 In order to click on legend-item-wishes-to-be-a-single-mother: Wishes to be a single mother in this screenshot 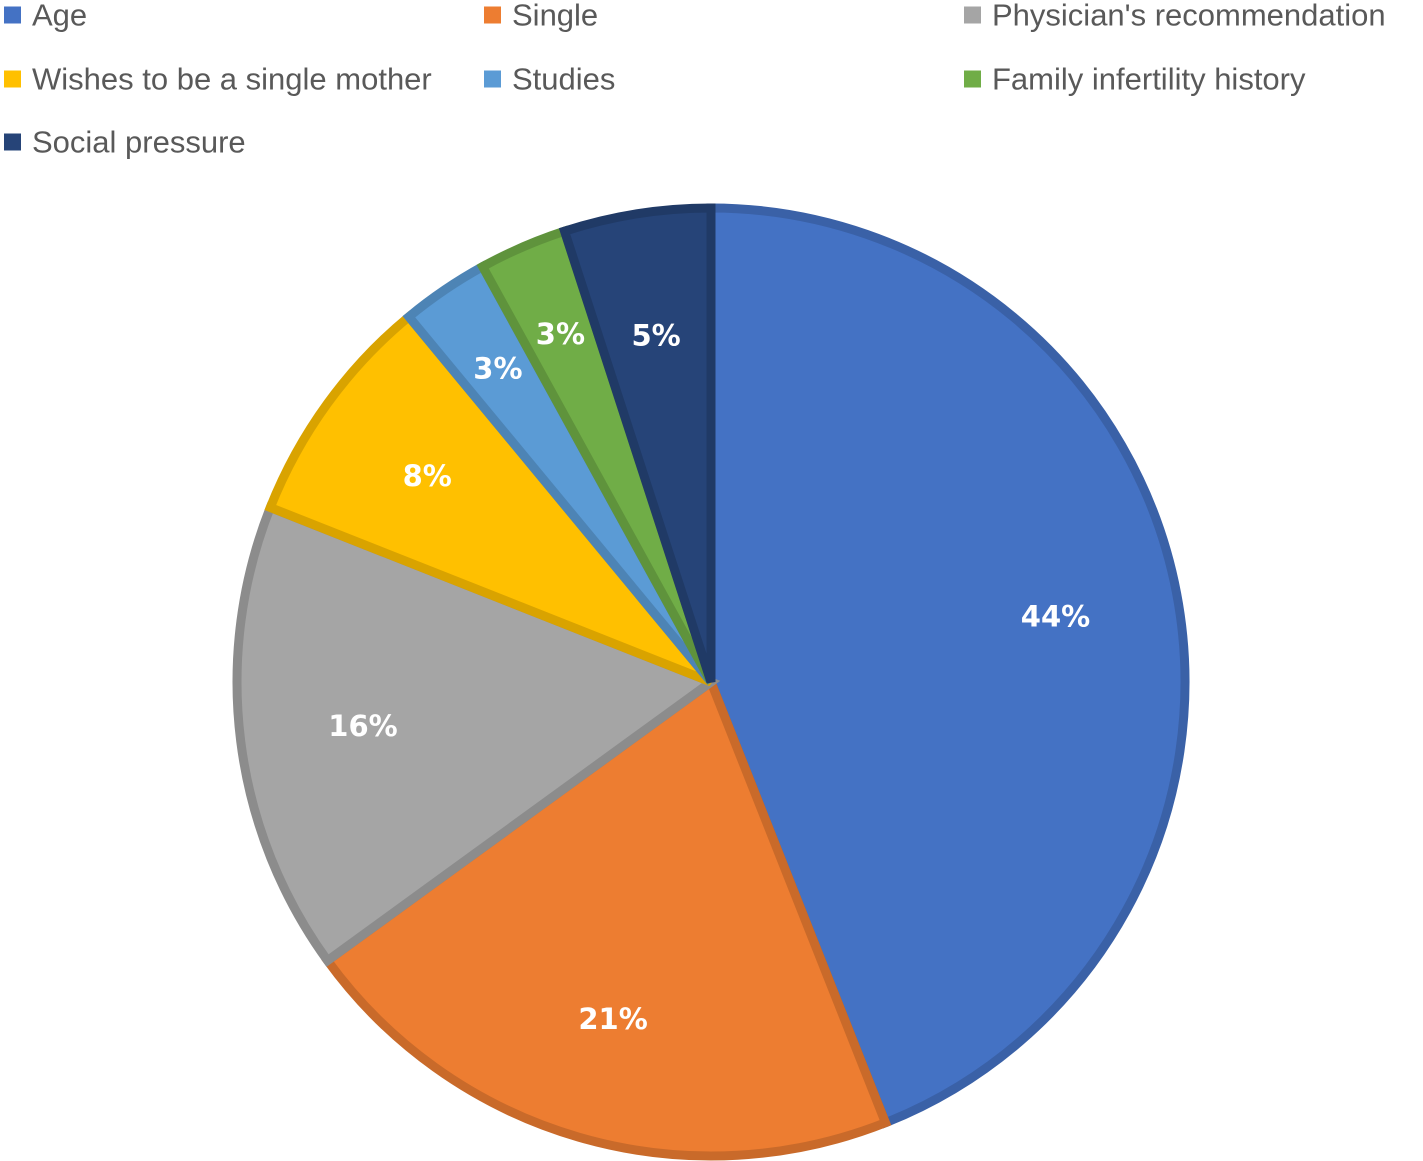, I will do `click(218, 79)`.